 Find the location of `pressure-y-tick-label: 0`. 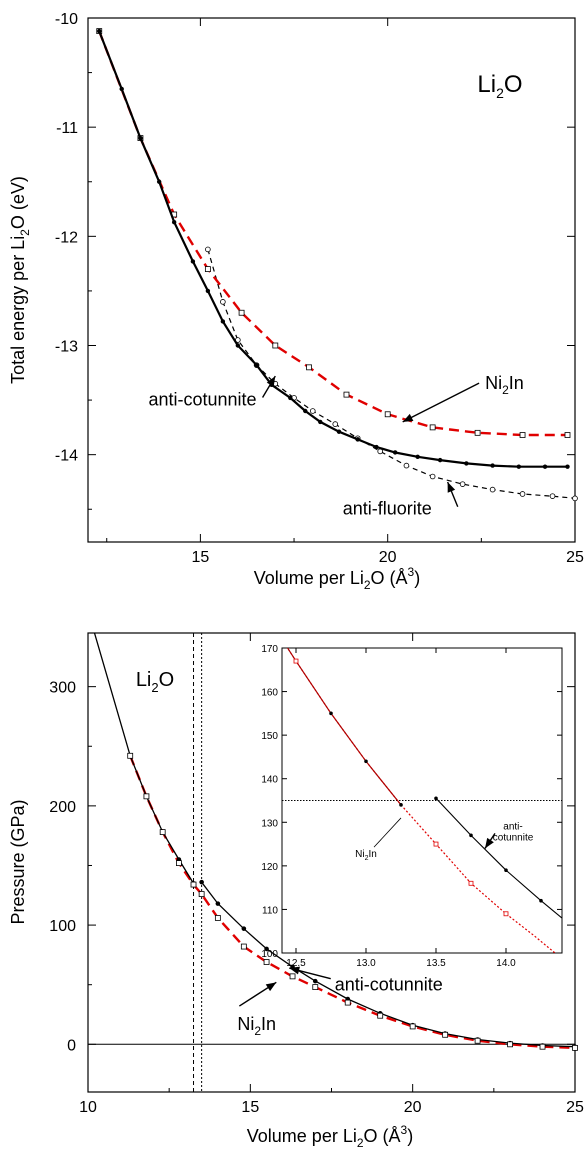

pressure-y-tick-label: 0 is located at coordinates (71, 1045).